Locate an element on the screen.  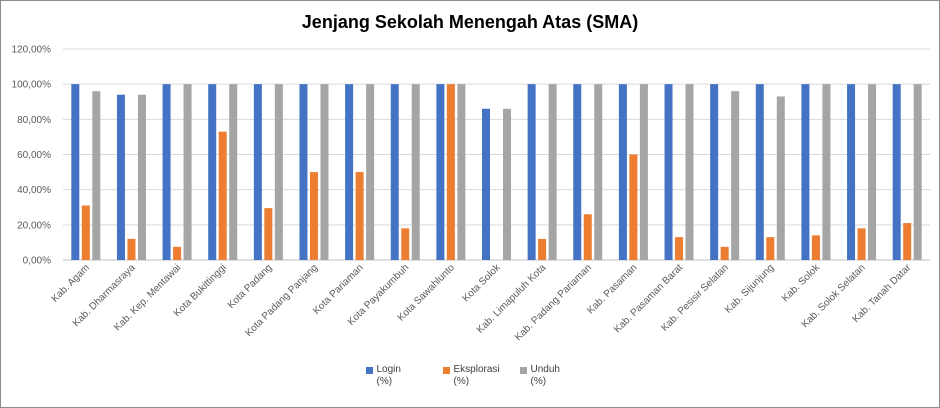
legend-label: Unduh (%) is located at coordinates (545, 375).